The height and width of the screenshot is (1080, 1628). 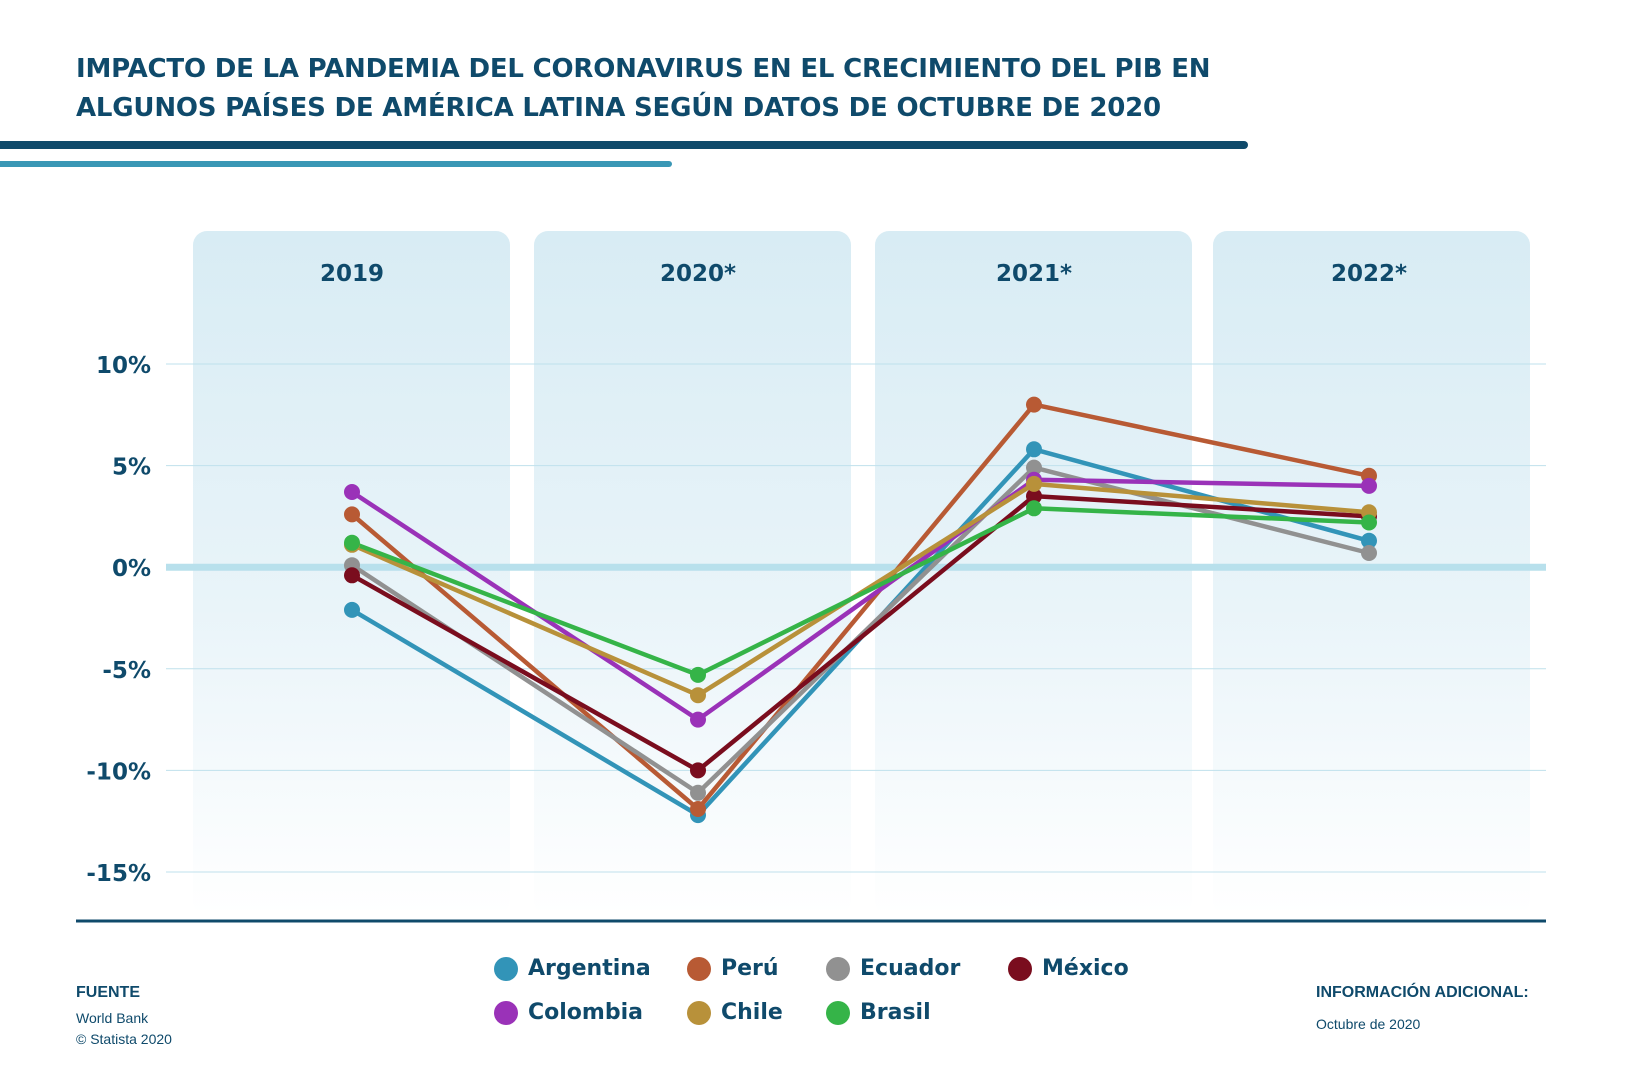 What do you see at coordinates (123, 366) in the screenshot?
I see `y-tick-label: 10%` at bounding box center [123, 366].